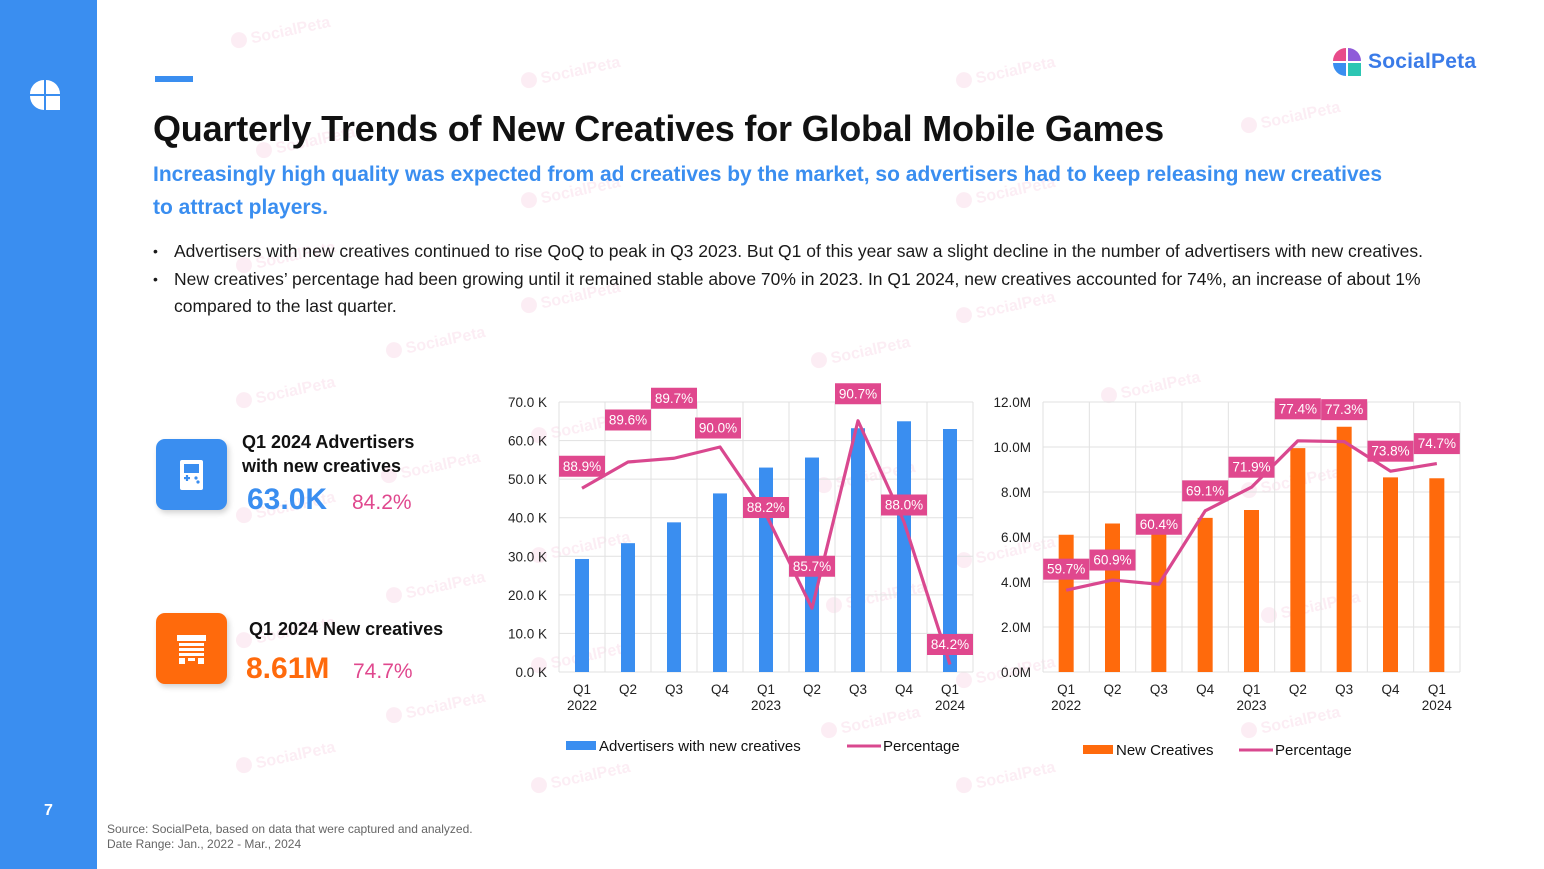 The width and height of the screenshot is (1544, 869). I want to click on data-label-text: 84.2%, so click(950, 644).